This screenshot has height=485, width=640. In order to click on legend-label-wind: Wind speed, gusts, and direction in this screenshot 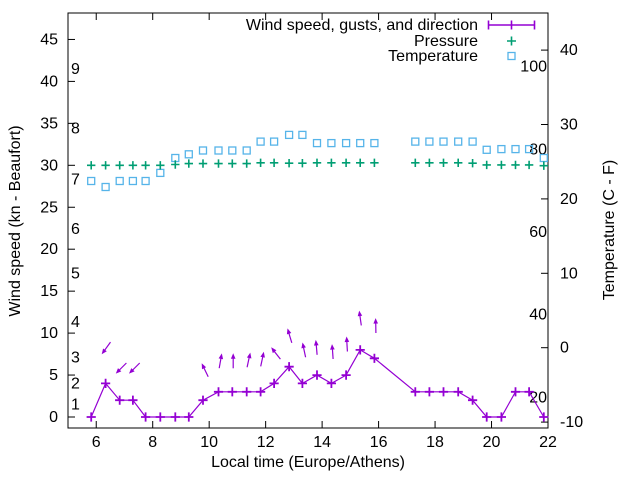, I will do `click(362, 25)`.